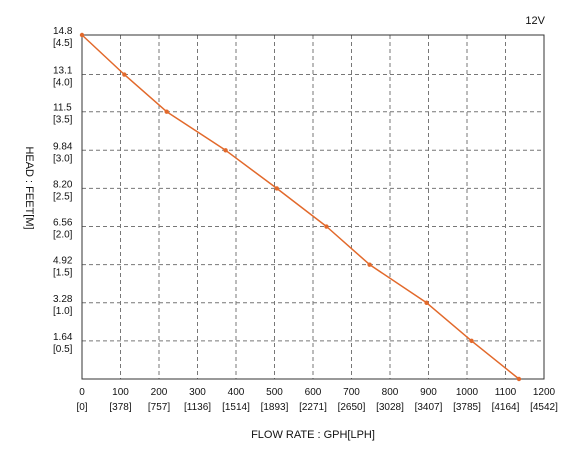 The width and height of the screenshot is (583, 461). I want to click on x-tick-secondary-label: [3785], so click(467, 407).